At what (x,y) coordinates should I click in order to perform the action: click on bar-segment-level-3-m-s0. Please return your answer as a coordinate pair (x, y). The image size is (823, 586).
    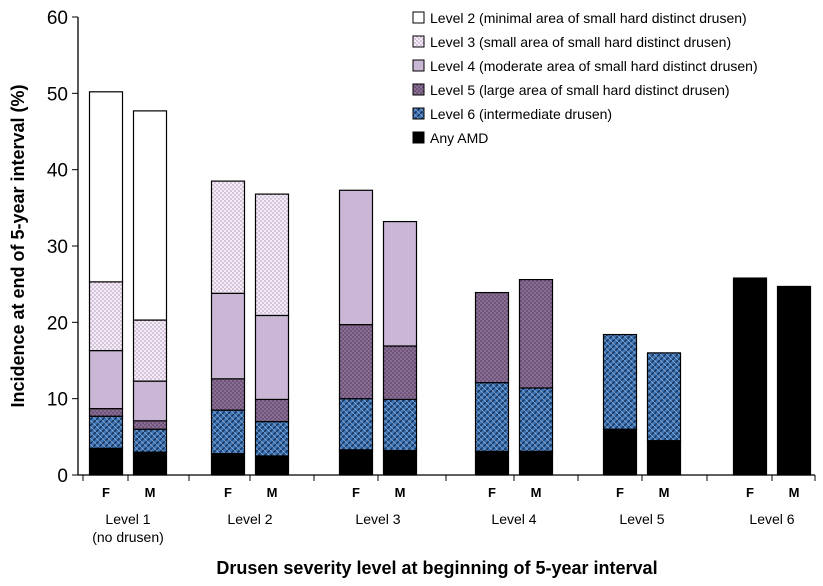
    Looking at the image, I should click on (400, 462).